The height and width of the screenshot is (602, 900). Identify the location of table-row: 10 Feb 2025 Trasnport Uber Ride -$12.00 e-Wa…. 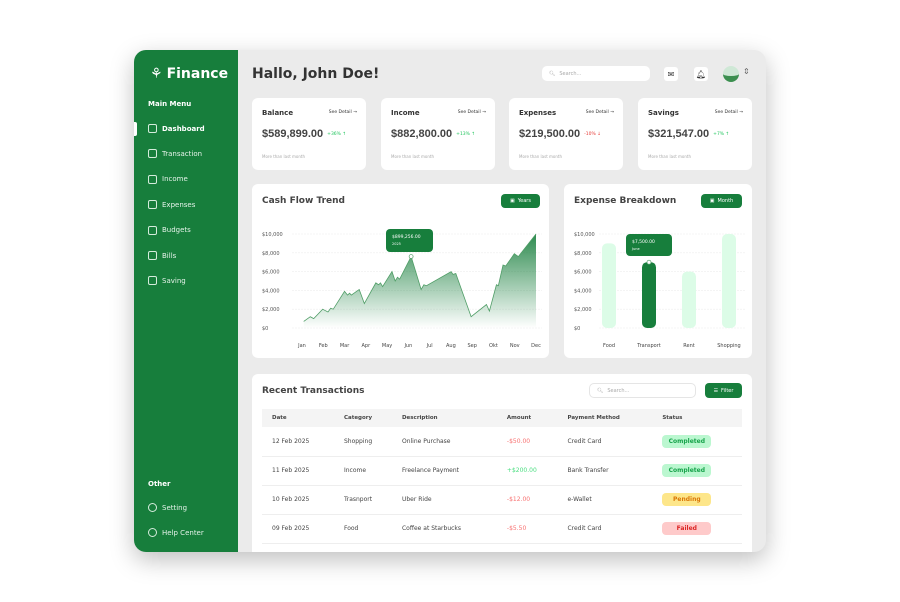
(502, 500).